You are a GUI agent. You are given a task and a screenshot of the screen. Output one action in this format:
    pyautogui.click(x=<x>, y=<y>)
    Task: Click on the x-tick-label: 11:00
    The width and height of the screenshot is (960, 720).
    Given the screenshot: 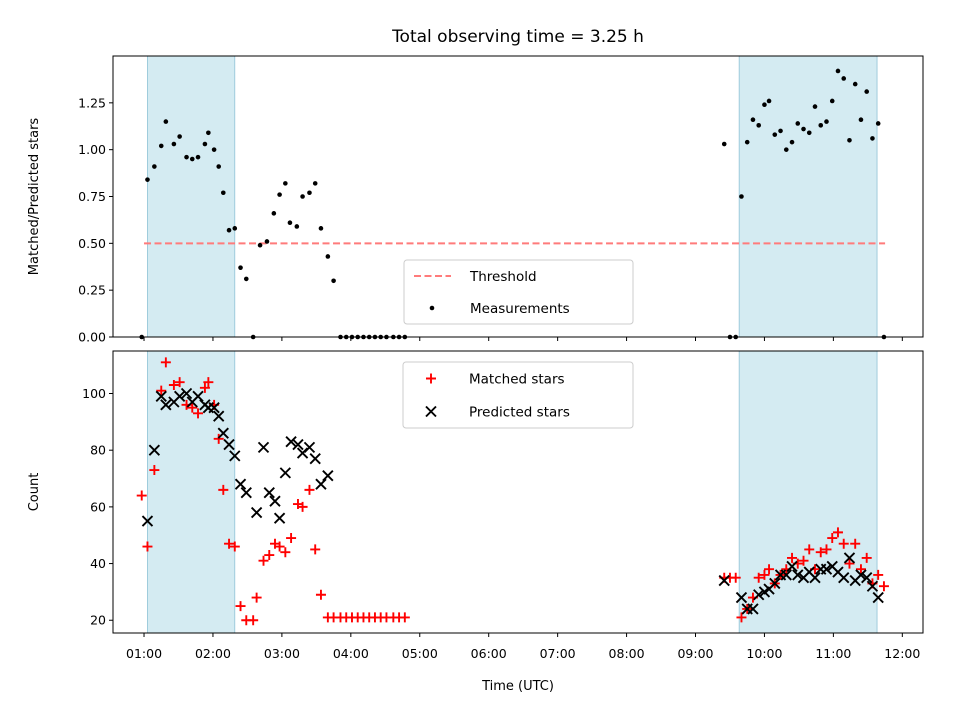 What is the action you would take?
    pyautogui.click(x=833, y=653)
    